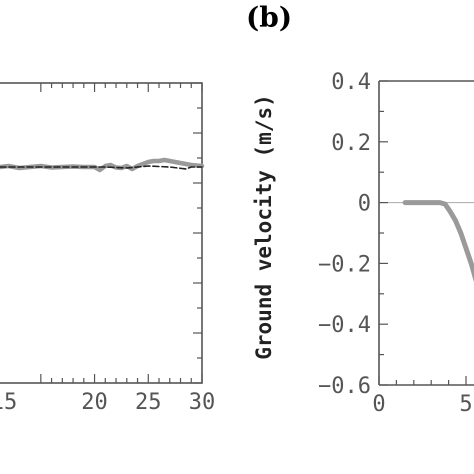 The width and height of the screenshot is (474, 474). Describe the element at coordinates (94, 402) in the screenshot. I see `panel-a-x-tick-label: 20` at that location.